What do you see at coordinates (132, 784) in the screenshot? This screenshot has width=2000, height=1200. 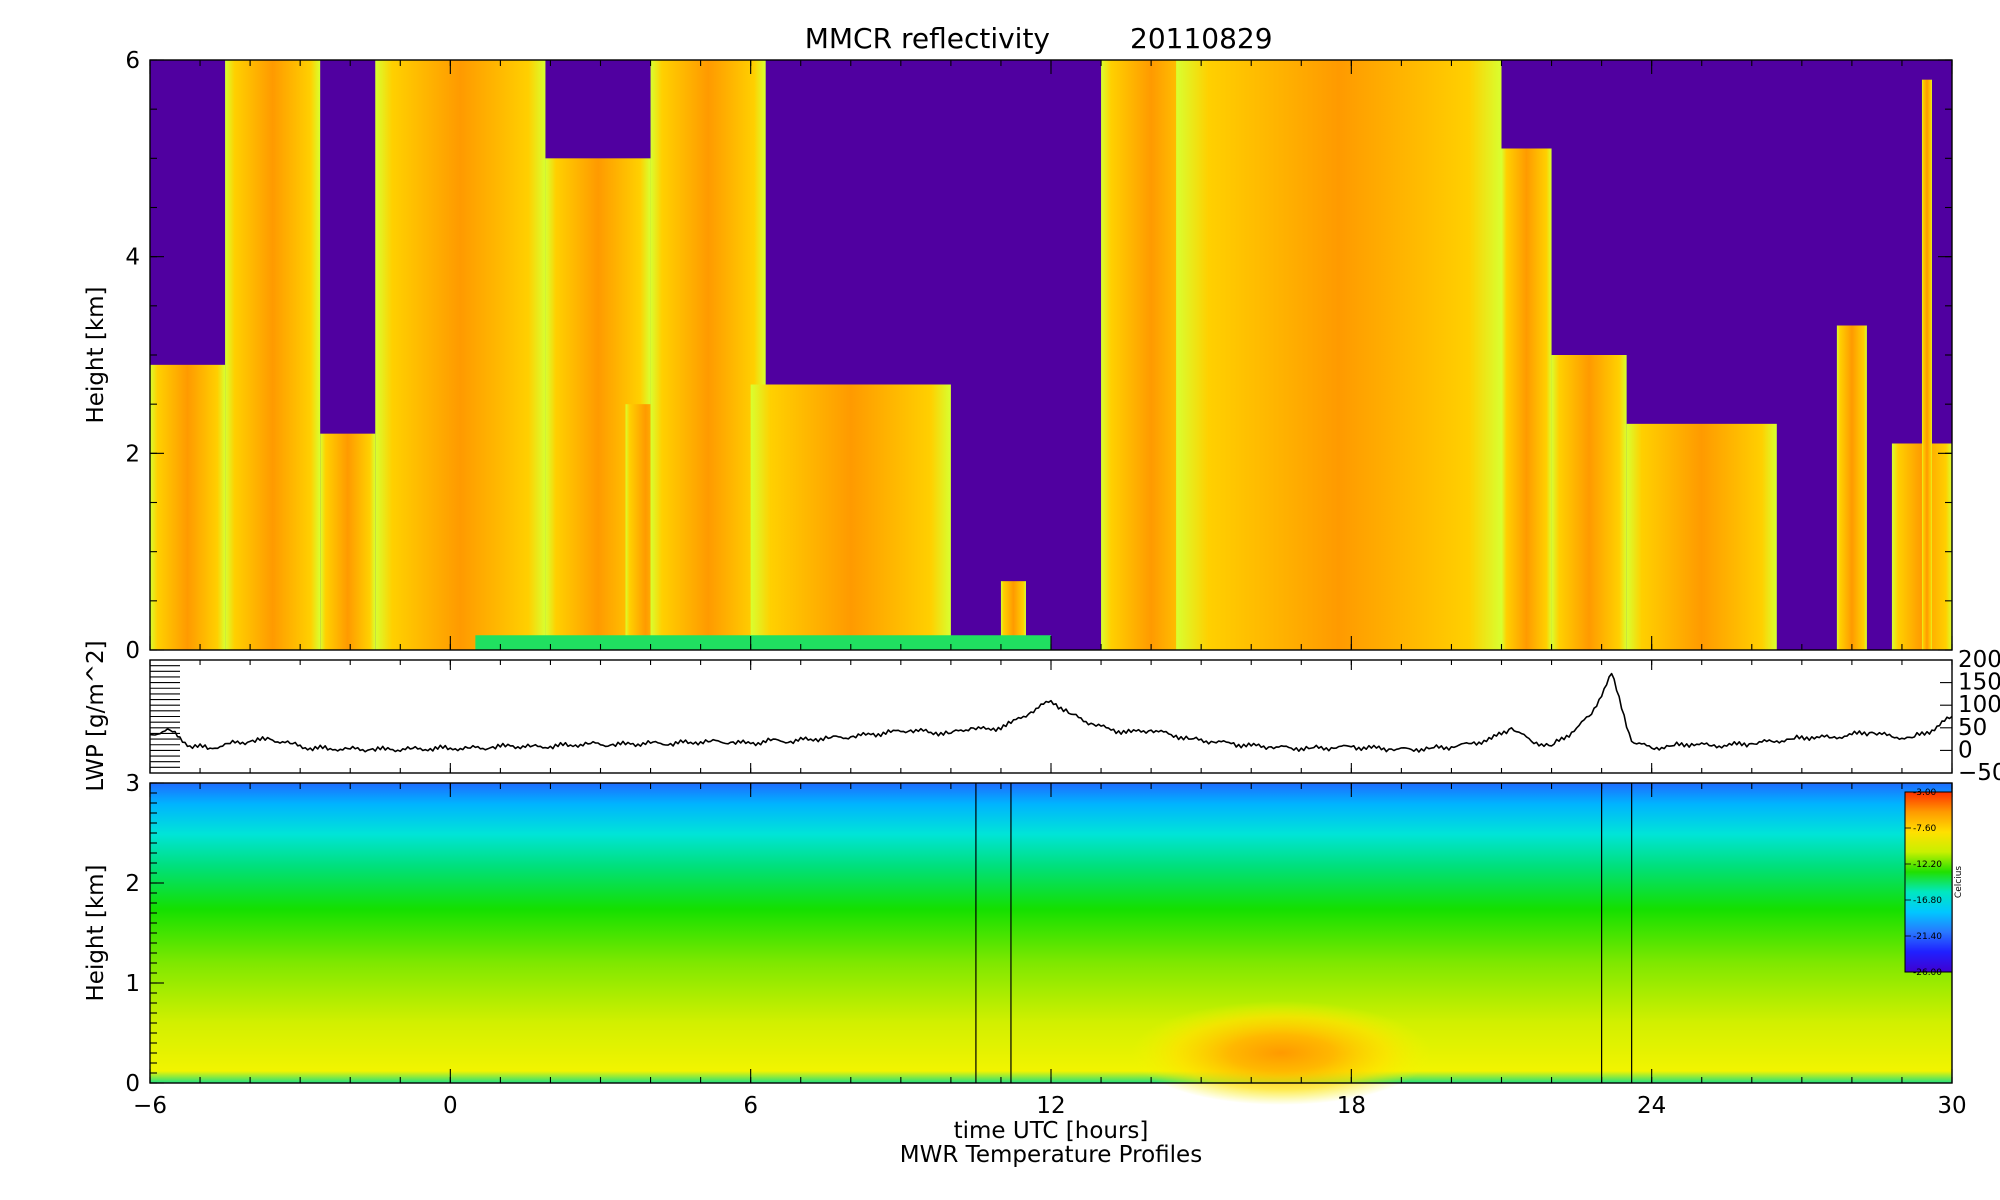 I see `y-tick-label: 3` at bounding box center [132, 784].